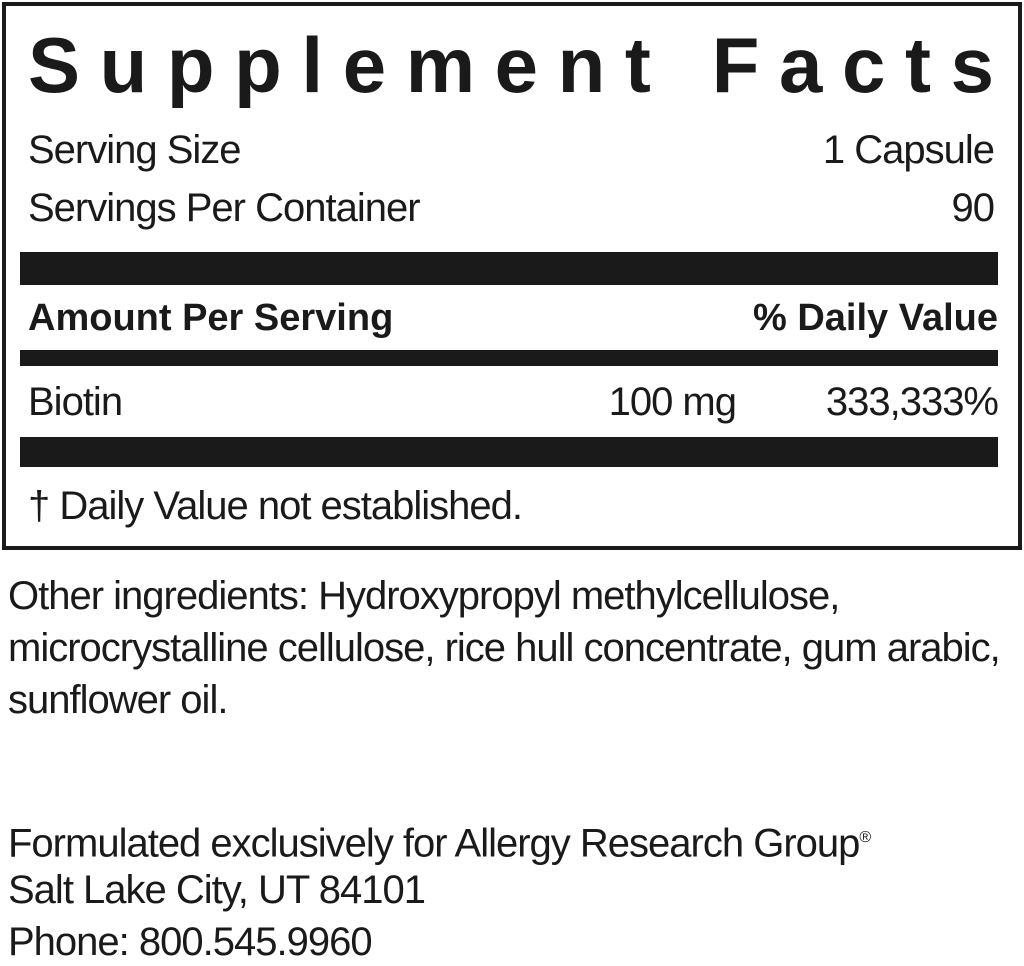 Image resolution: width=1024 pixels, height=966 pixels. What do you see at coordinates (875, 318) in the screenshot?
I see `daily-value-header: % Daily Value` at bounding box center [875, 318].